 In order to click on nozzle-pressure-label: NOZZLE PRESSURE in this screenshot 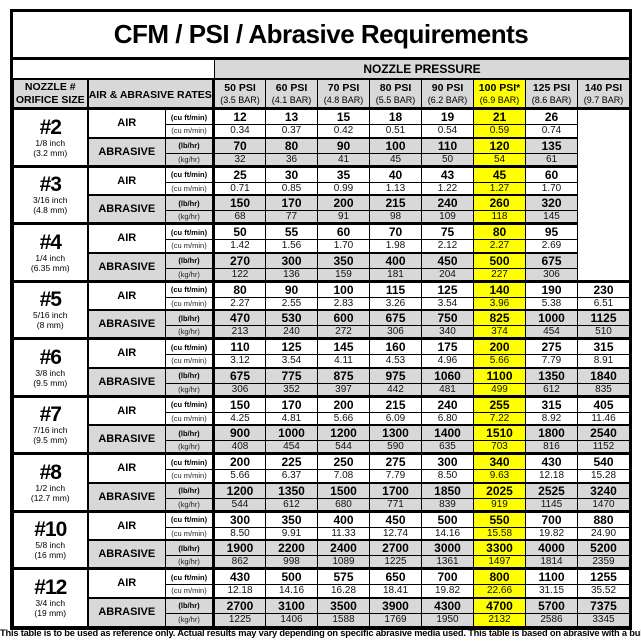, I will do `click(422, 69)`.